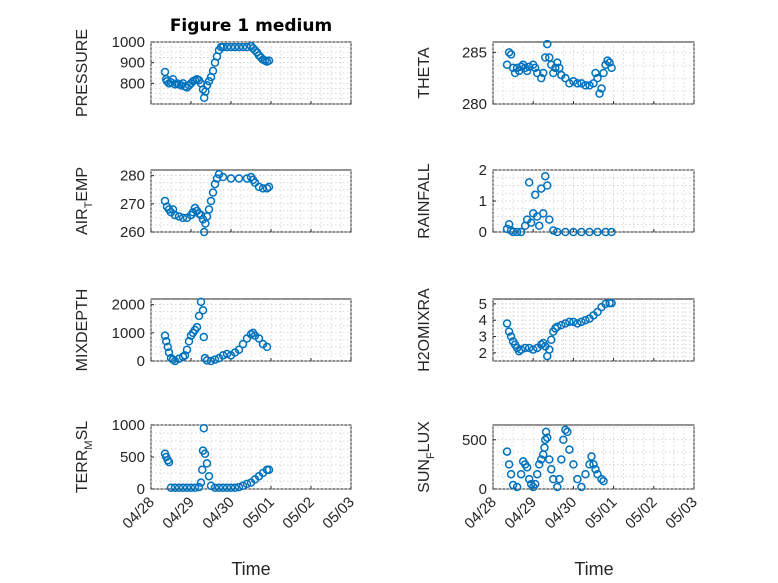 This screenshot has width=778, height=583. Describe the element at coordinates (593, 569) in the screenshot. I see `x-axis-label-right: Time` at that location.